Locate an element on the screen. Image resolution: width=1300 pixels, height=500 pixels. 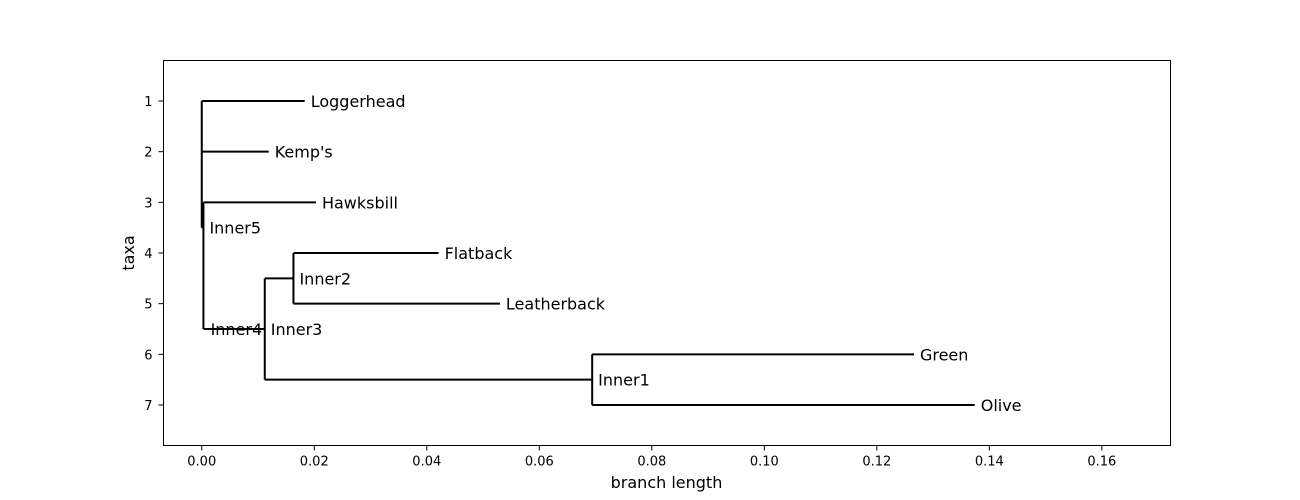
y-axis-label: taxa is located at coordinates (128, 252).